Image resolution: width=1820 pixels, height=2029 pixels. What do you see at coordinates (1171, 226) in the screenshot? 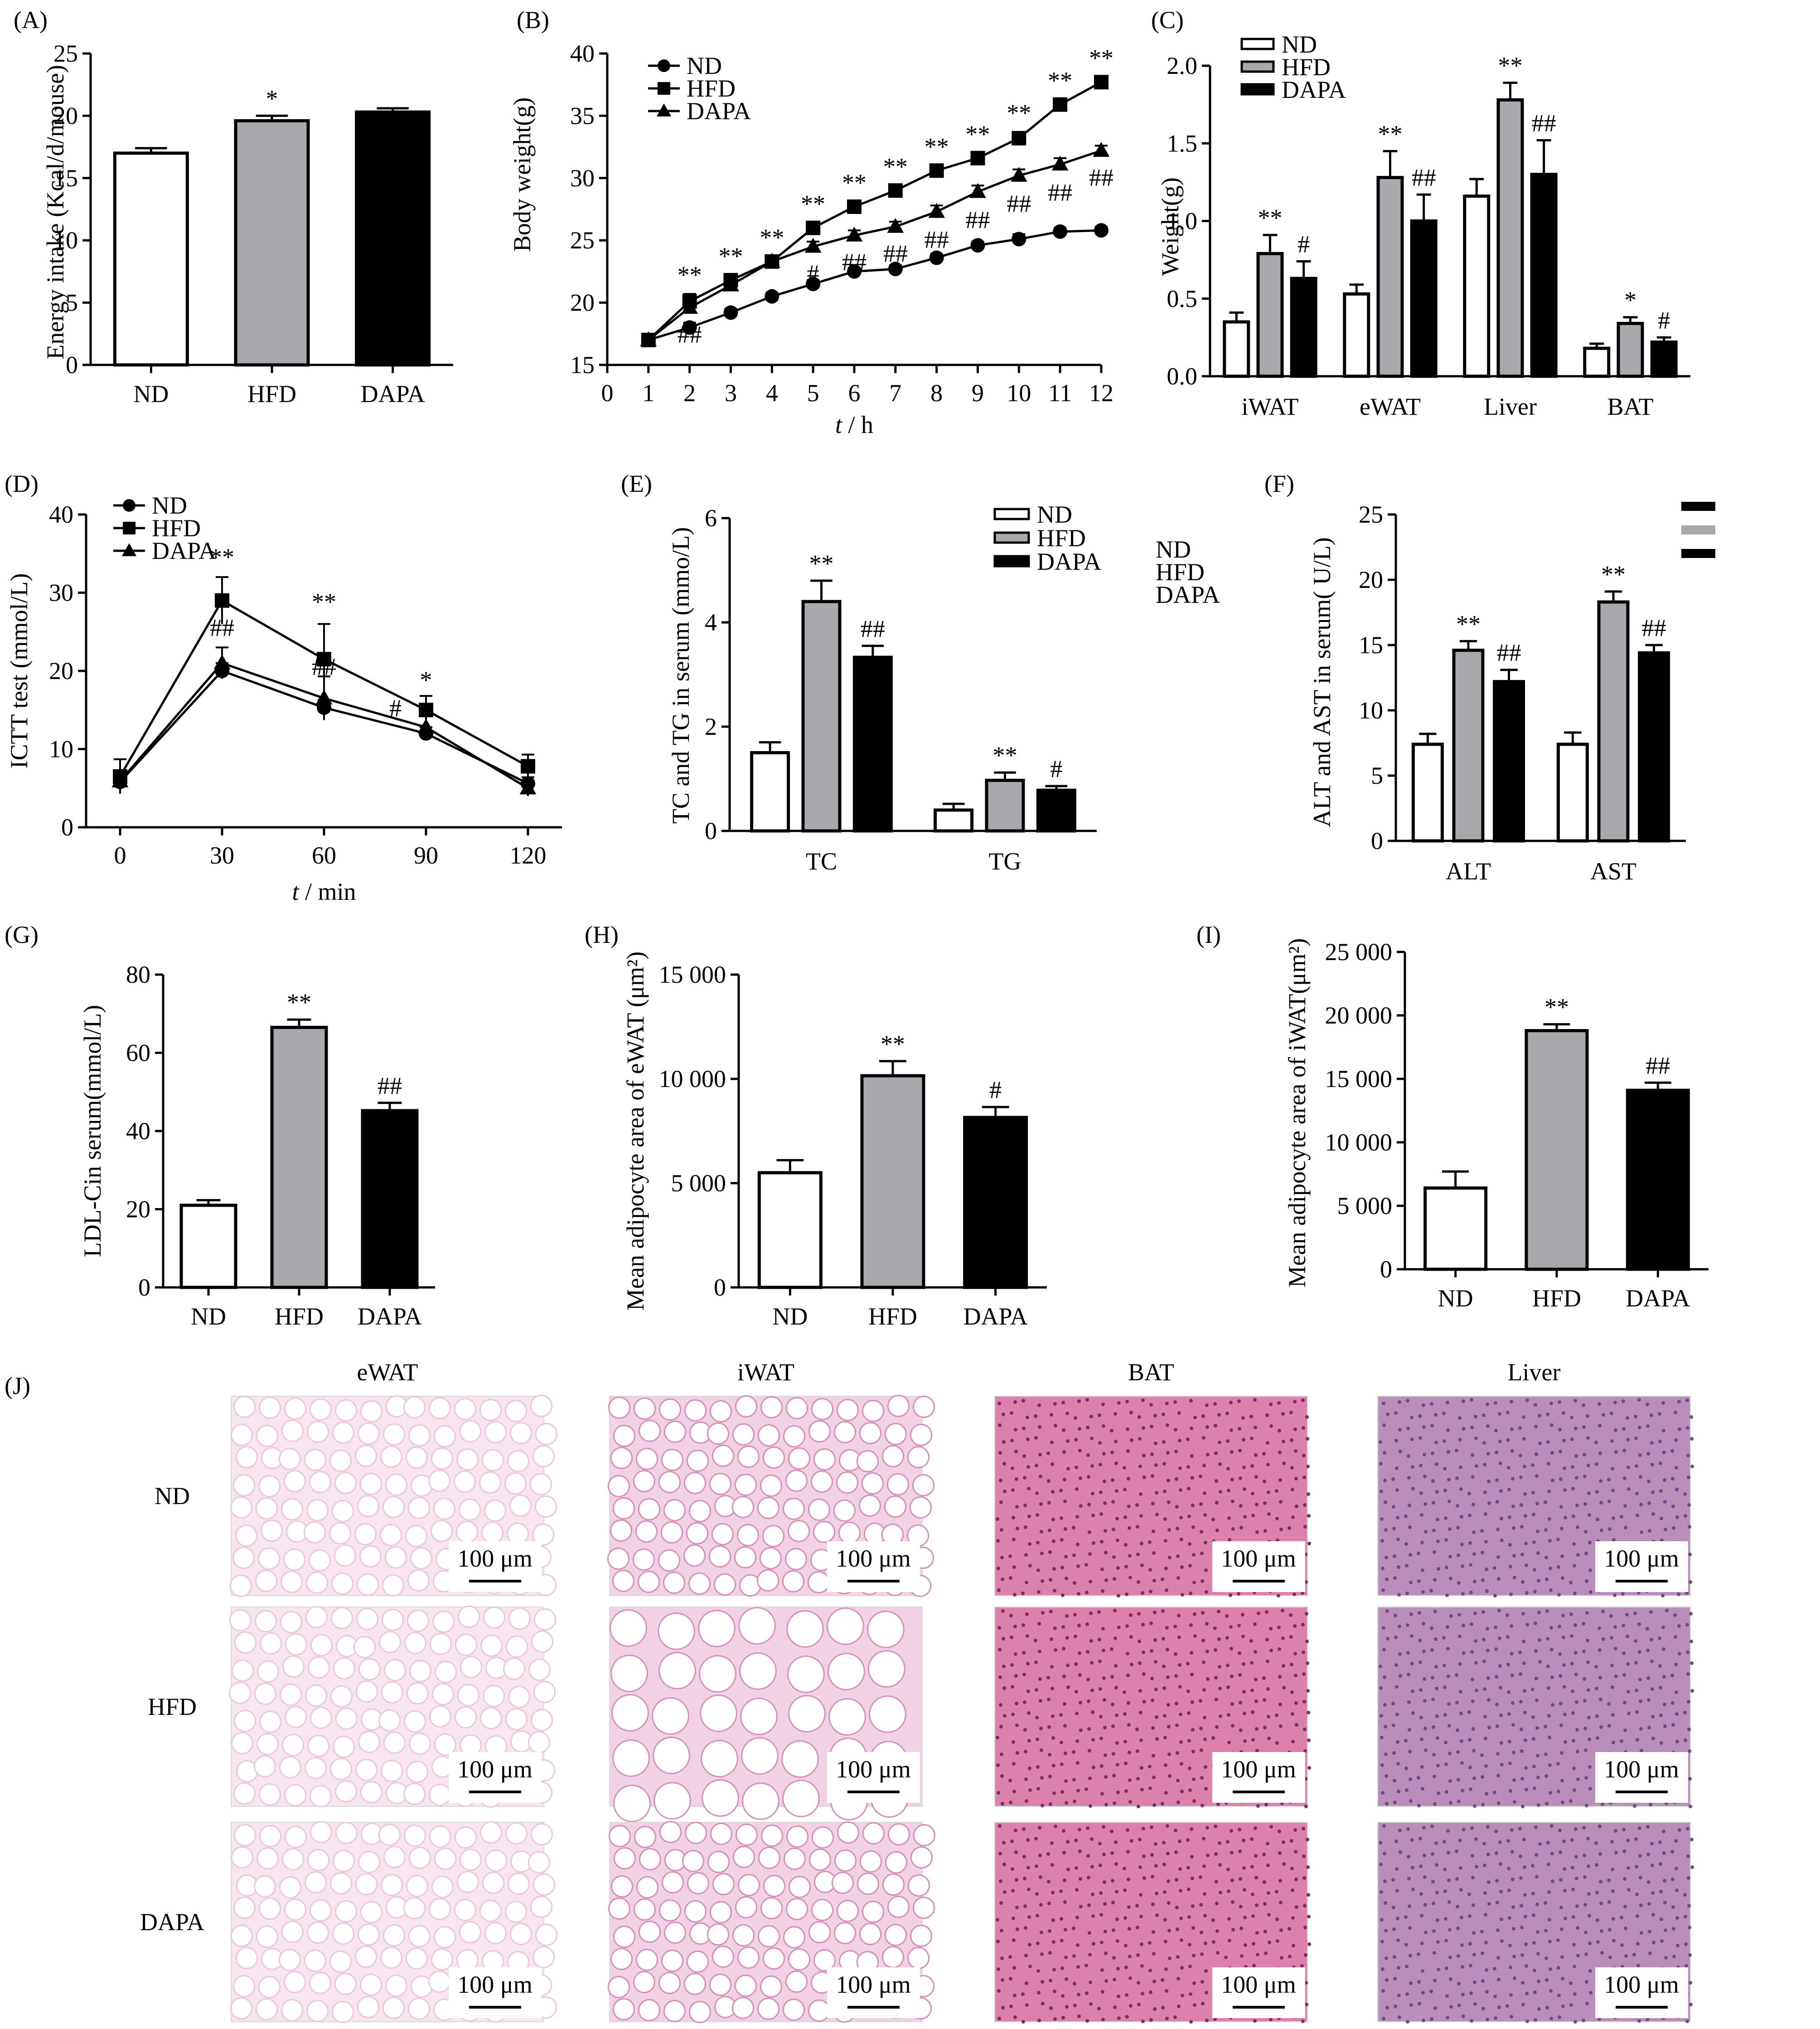
I see `y-axis-title: Weight(g)` at bounding box center [1171, 226].